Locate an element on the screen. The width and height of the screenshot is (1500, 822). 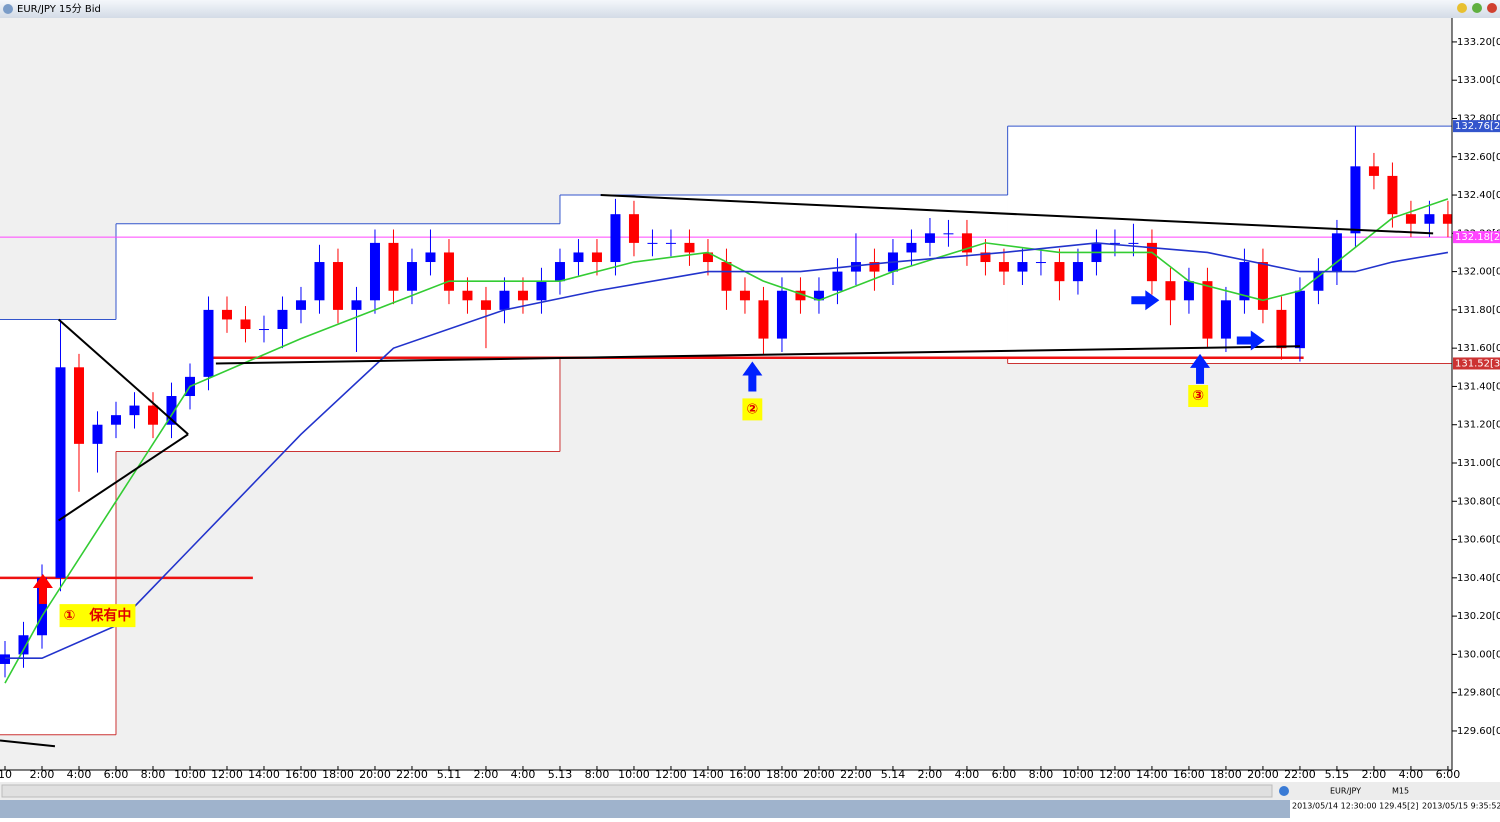
period-selector: M15 is located at coordinates (1400, 791).